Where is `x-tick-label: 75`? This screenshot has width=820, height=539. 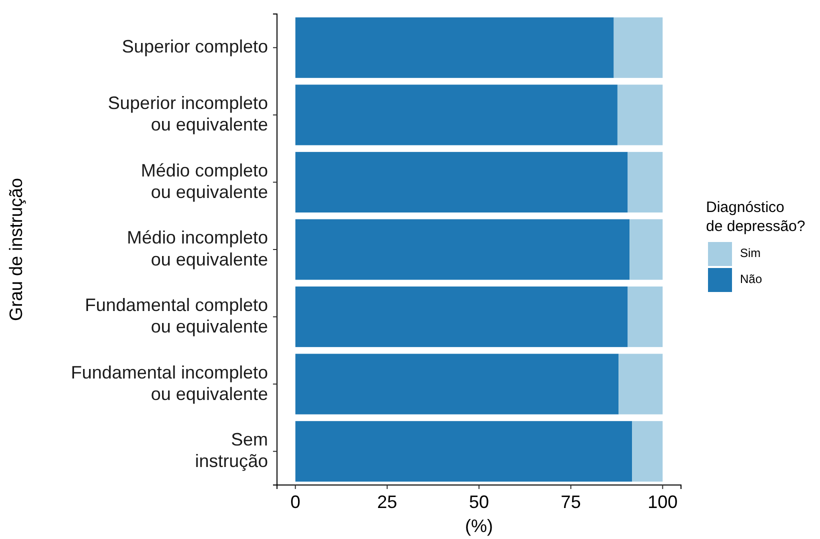 x-tick-label: 75 is located at coordinates (570, 502).